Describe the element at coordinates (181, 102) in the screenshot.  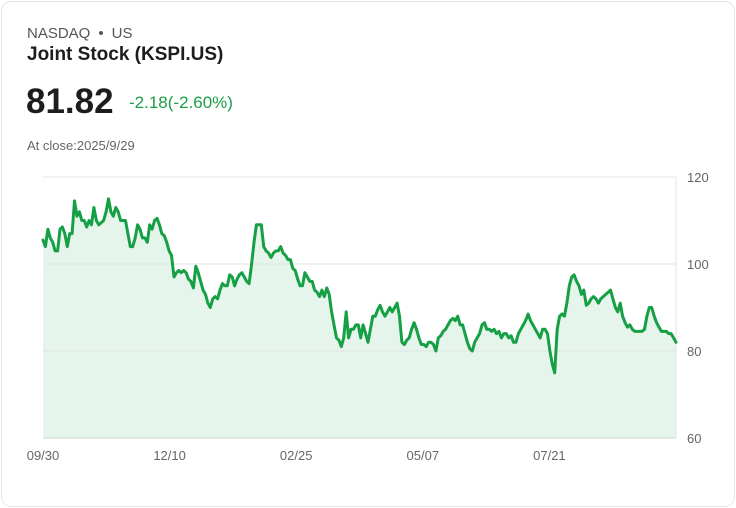
I see `price-change: -2.18(-2.60%)` at that location.